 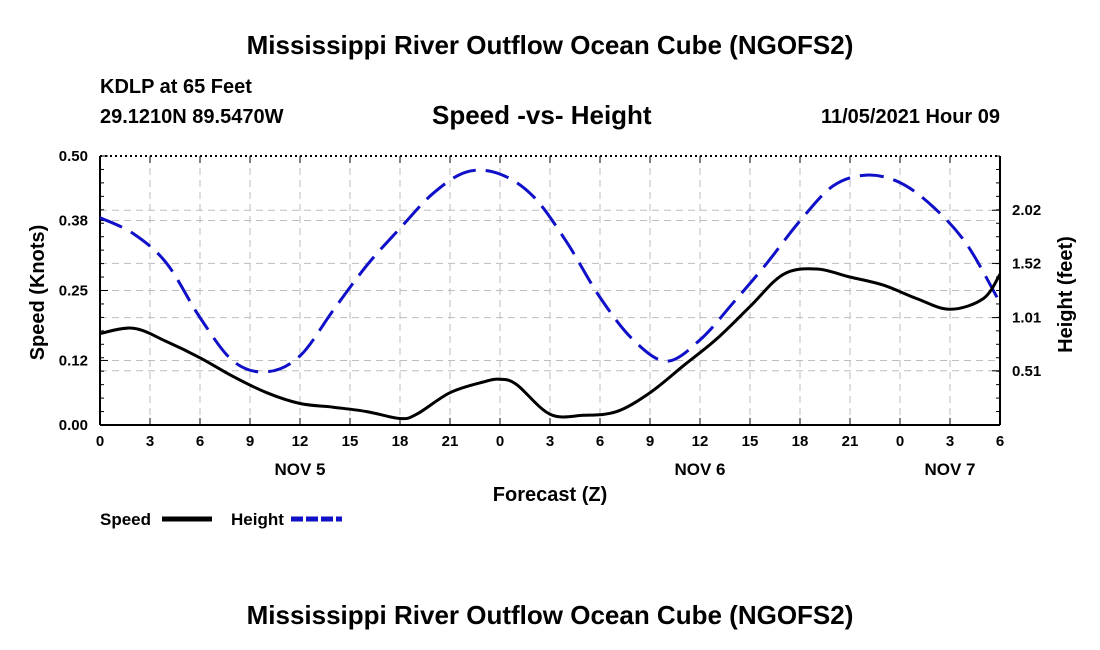 What do you see at coordinates (299, 469) in the screenshot?
I see `x-date-label: NOV 5` at bounding box center [299, 469].